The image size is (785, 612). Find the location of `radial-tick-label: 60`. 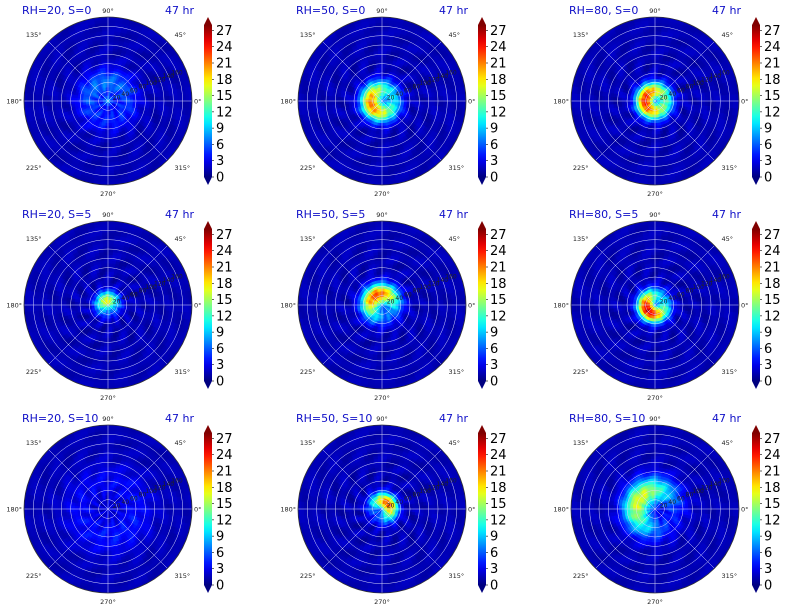

radial-tick-label: 60 is located at coordinates (408, 90).